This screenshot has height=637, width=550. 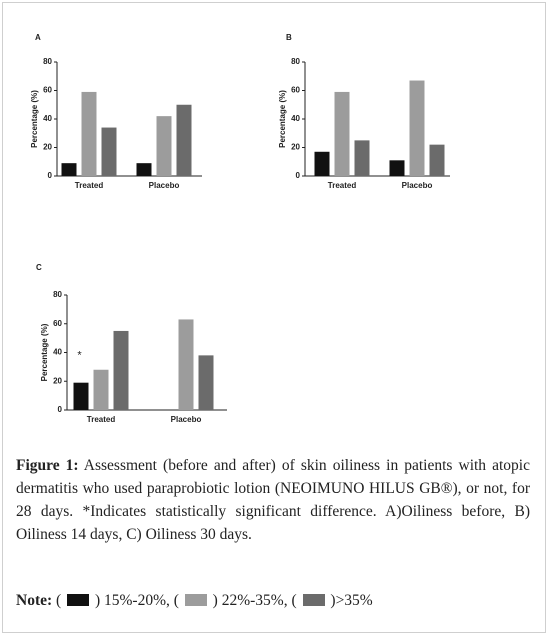 I want to click on caption-label: Figure 1:, so click(x=47, y=465).